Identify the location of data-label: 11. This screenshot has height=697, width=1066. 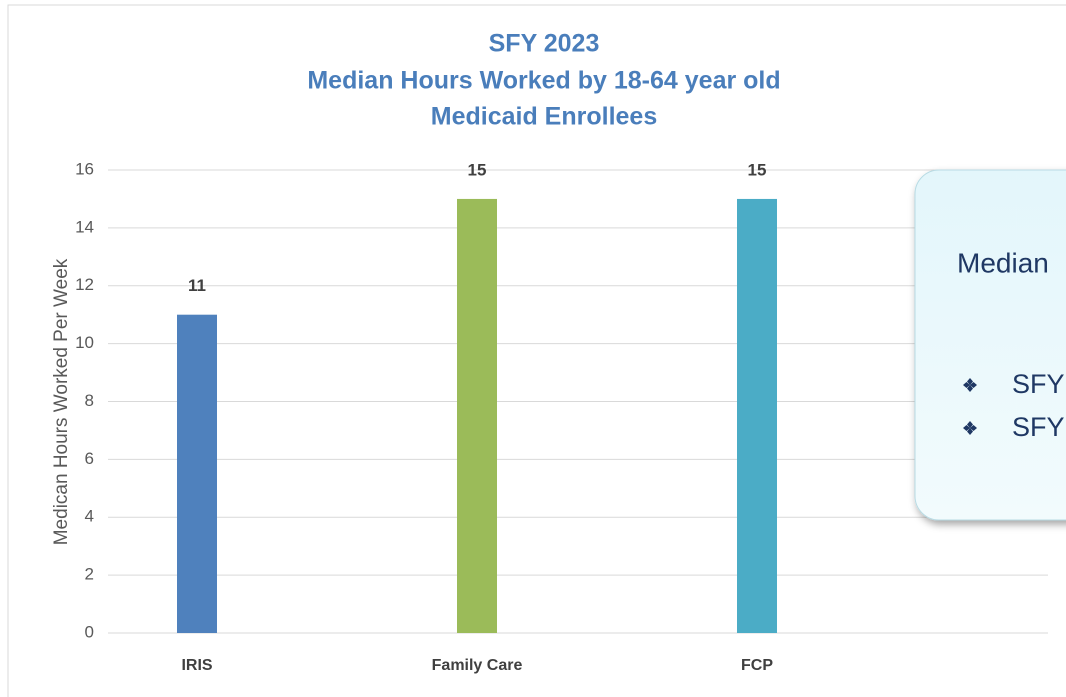
(197, 285).